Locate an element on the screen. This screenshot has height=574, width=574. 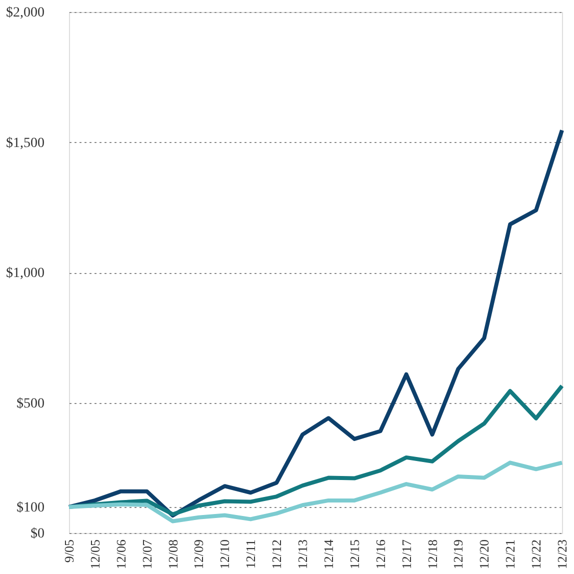
x-tick-label: 9/05 is located at coordinates (69, 551).